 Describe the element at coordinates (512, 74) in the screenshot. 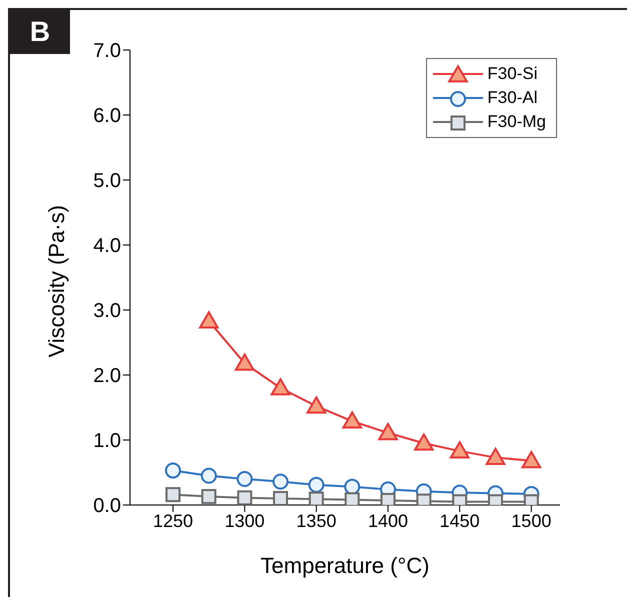

I see `legend-label: F30-Si` at that location.